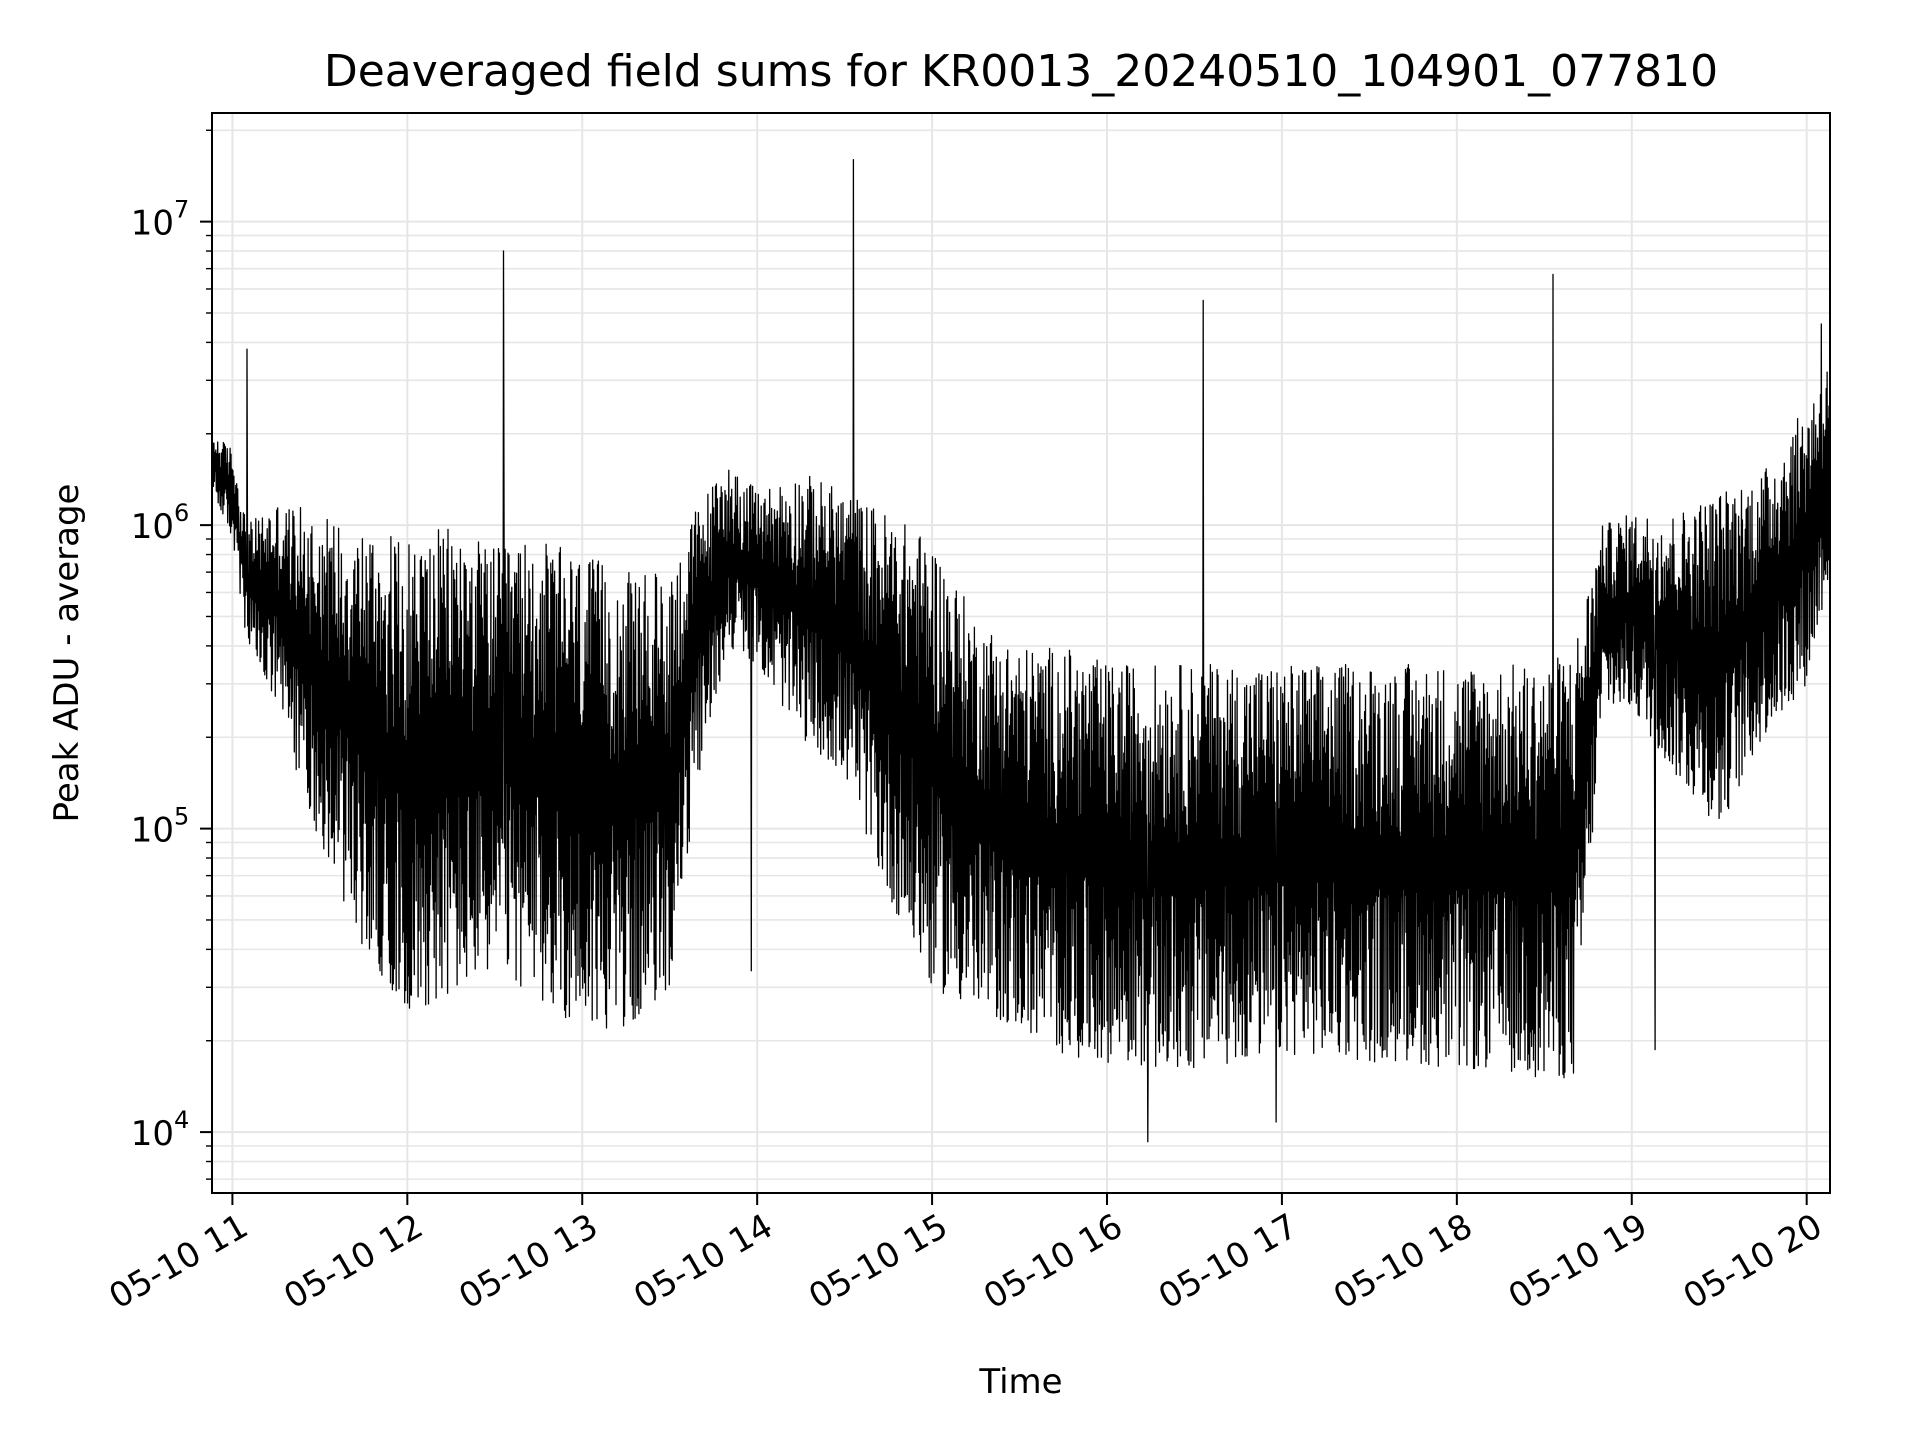 This screenshot has height=1440, width=1920. I want to click on x-tick-label: 05-10 16, so click(1053, 1261).